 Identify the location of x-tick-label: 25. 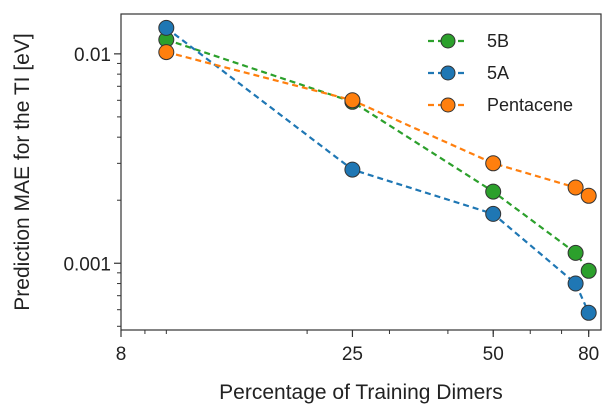
(352, 354).